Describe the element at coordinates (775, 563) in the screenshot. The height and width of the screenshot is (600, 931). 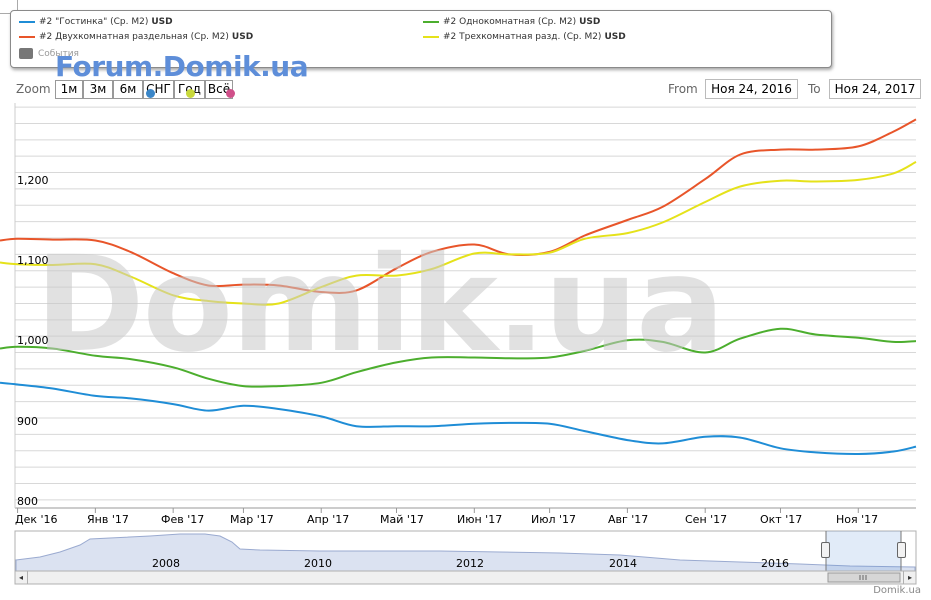
I see `navigator-label: 2016` at that location.